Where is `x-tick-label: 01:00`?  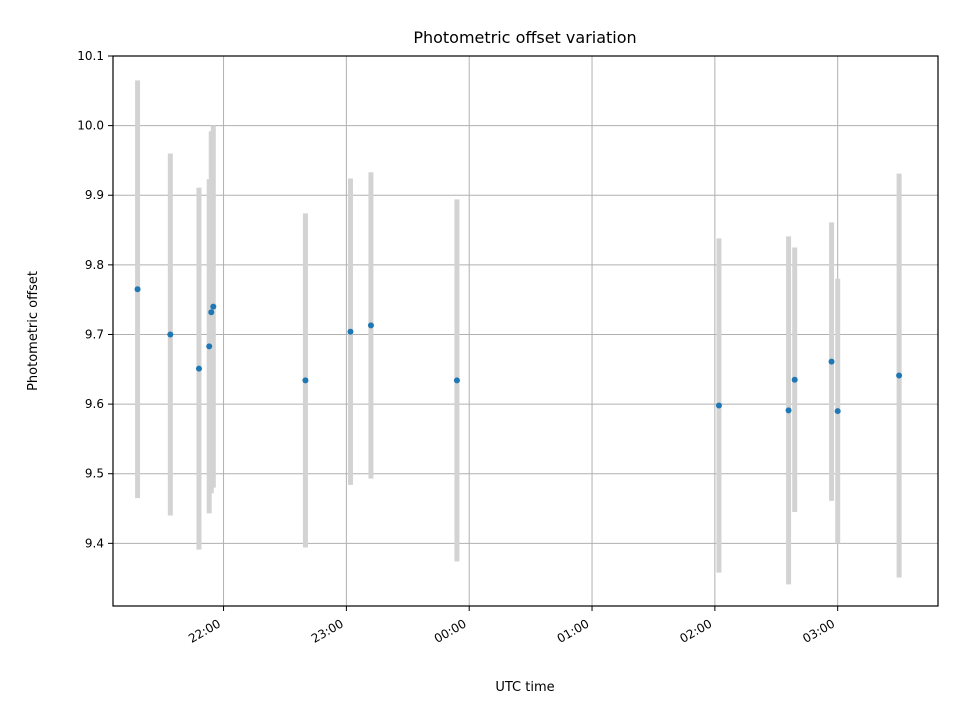
x-tick-label: 01:00 is located at coordinates (573, 630).